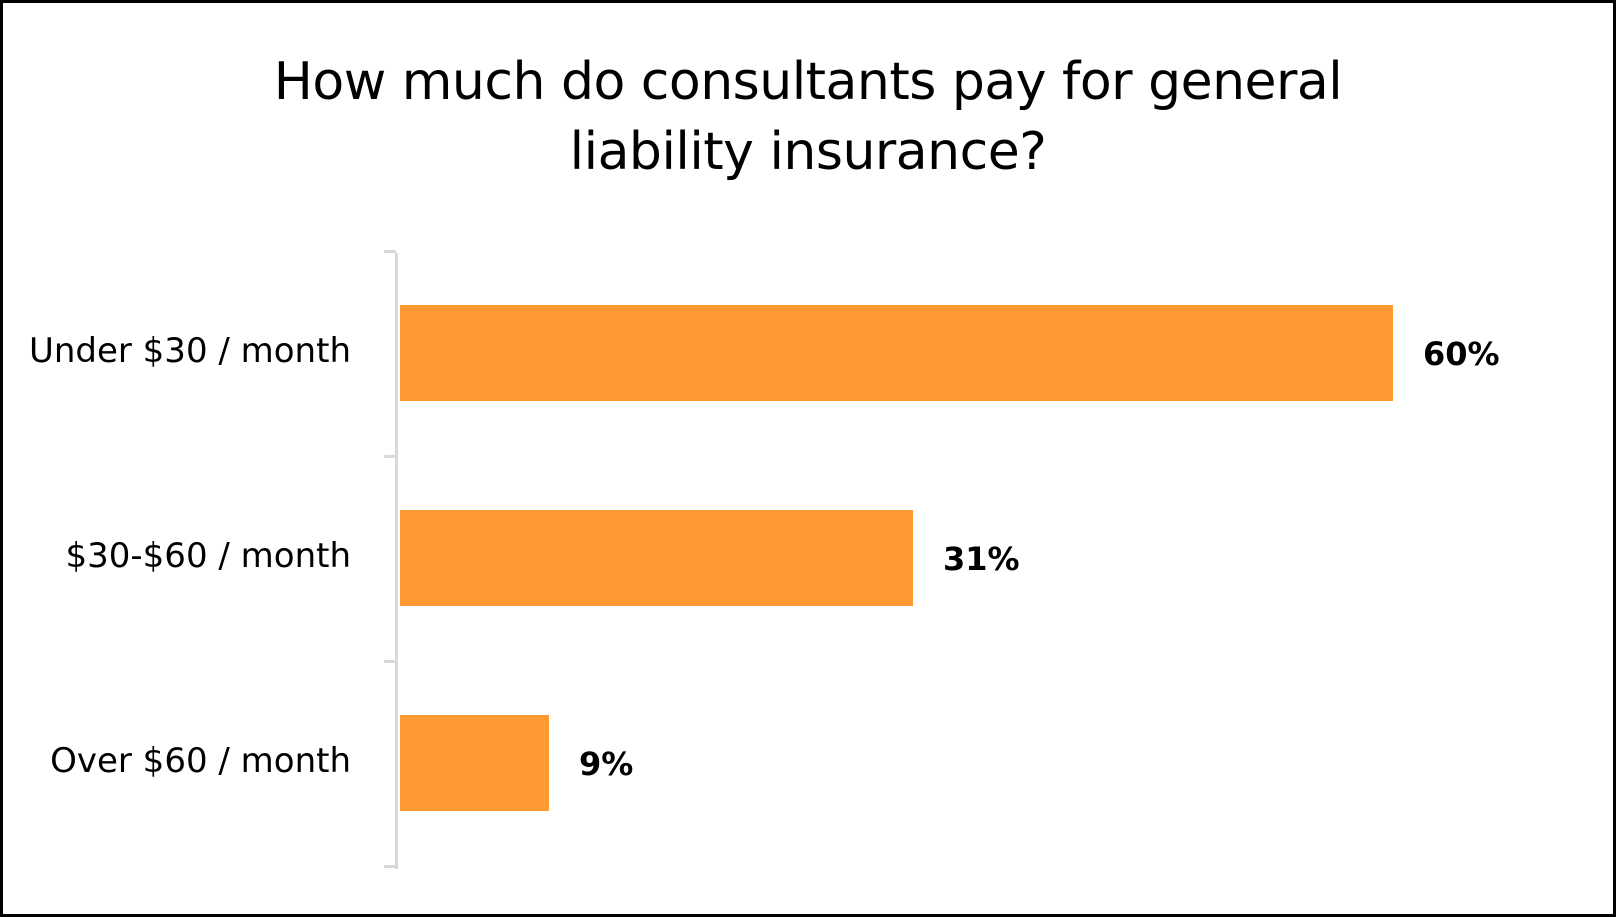  Describe the element at coordinates (808, 82) in the screenshot. I see `chart-title-line-1: How much do consultants pay for general` at that location.